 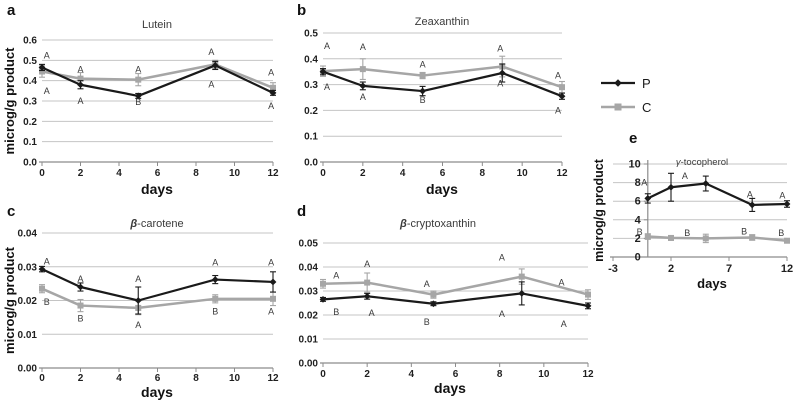 I want to click on panel-letter-d: d, so click(x=302, y=211).